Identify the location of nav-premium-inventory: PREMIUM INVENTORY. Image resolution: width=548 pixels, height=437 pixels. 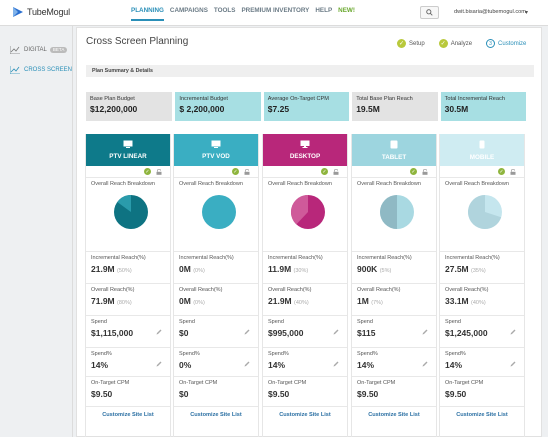
(275, 10).